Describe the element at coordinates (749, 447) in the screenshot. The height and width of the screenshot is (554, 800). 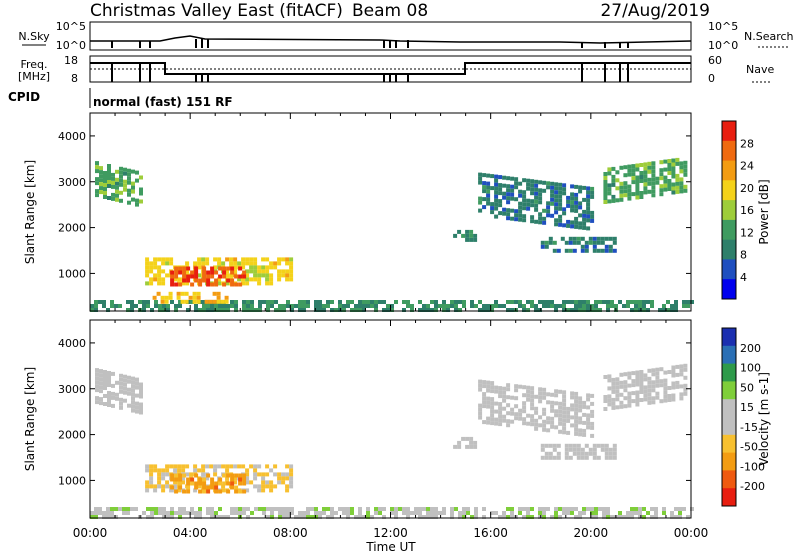
I see `velocity-colorbar-tick: -50` at that location.